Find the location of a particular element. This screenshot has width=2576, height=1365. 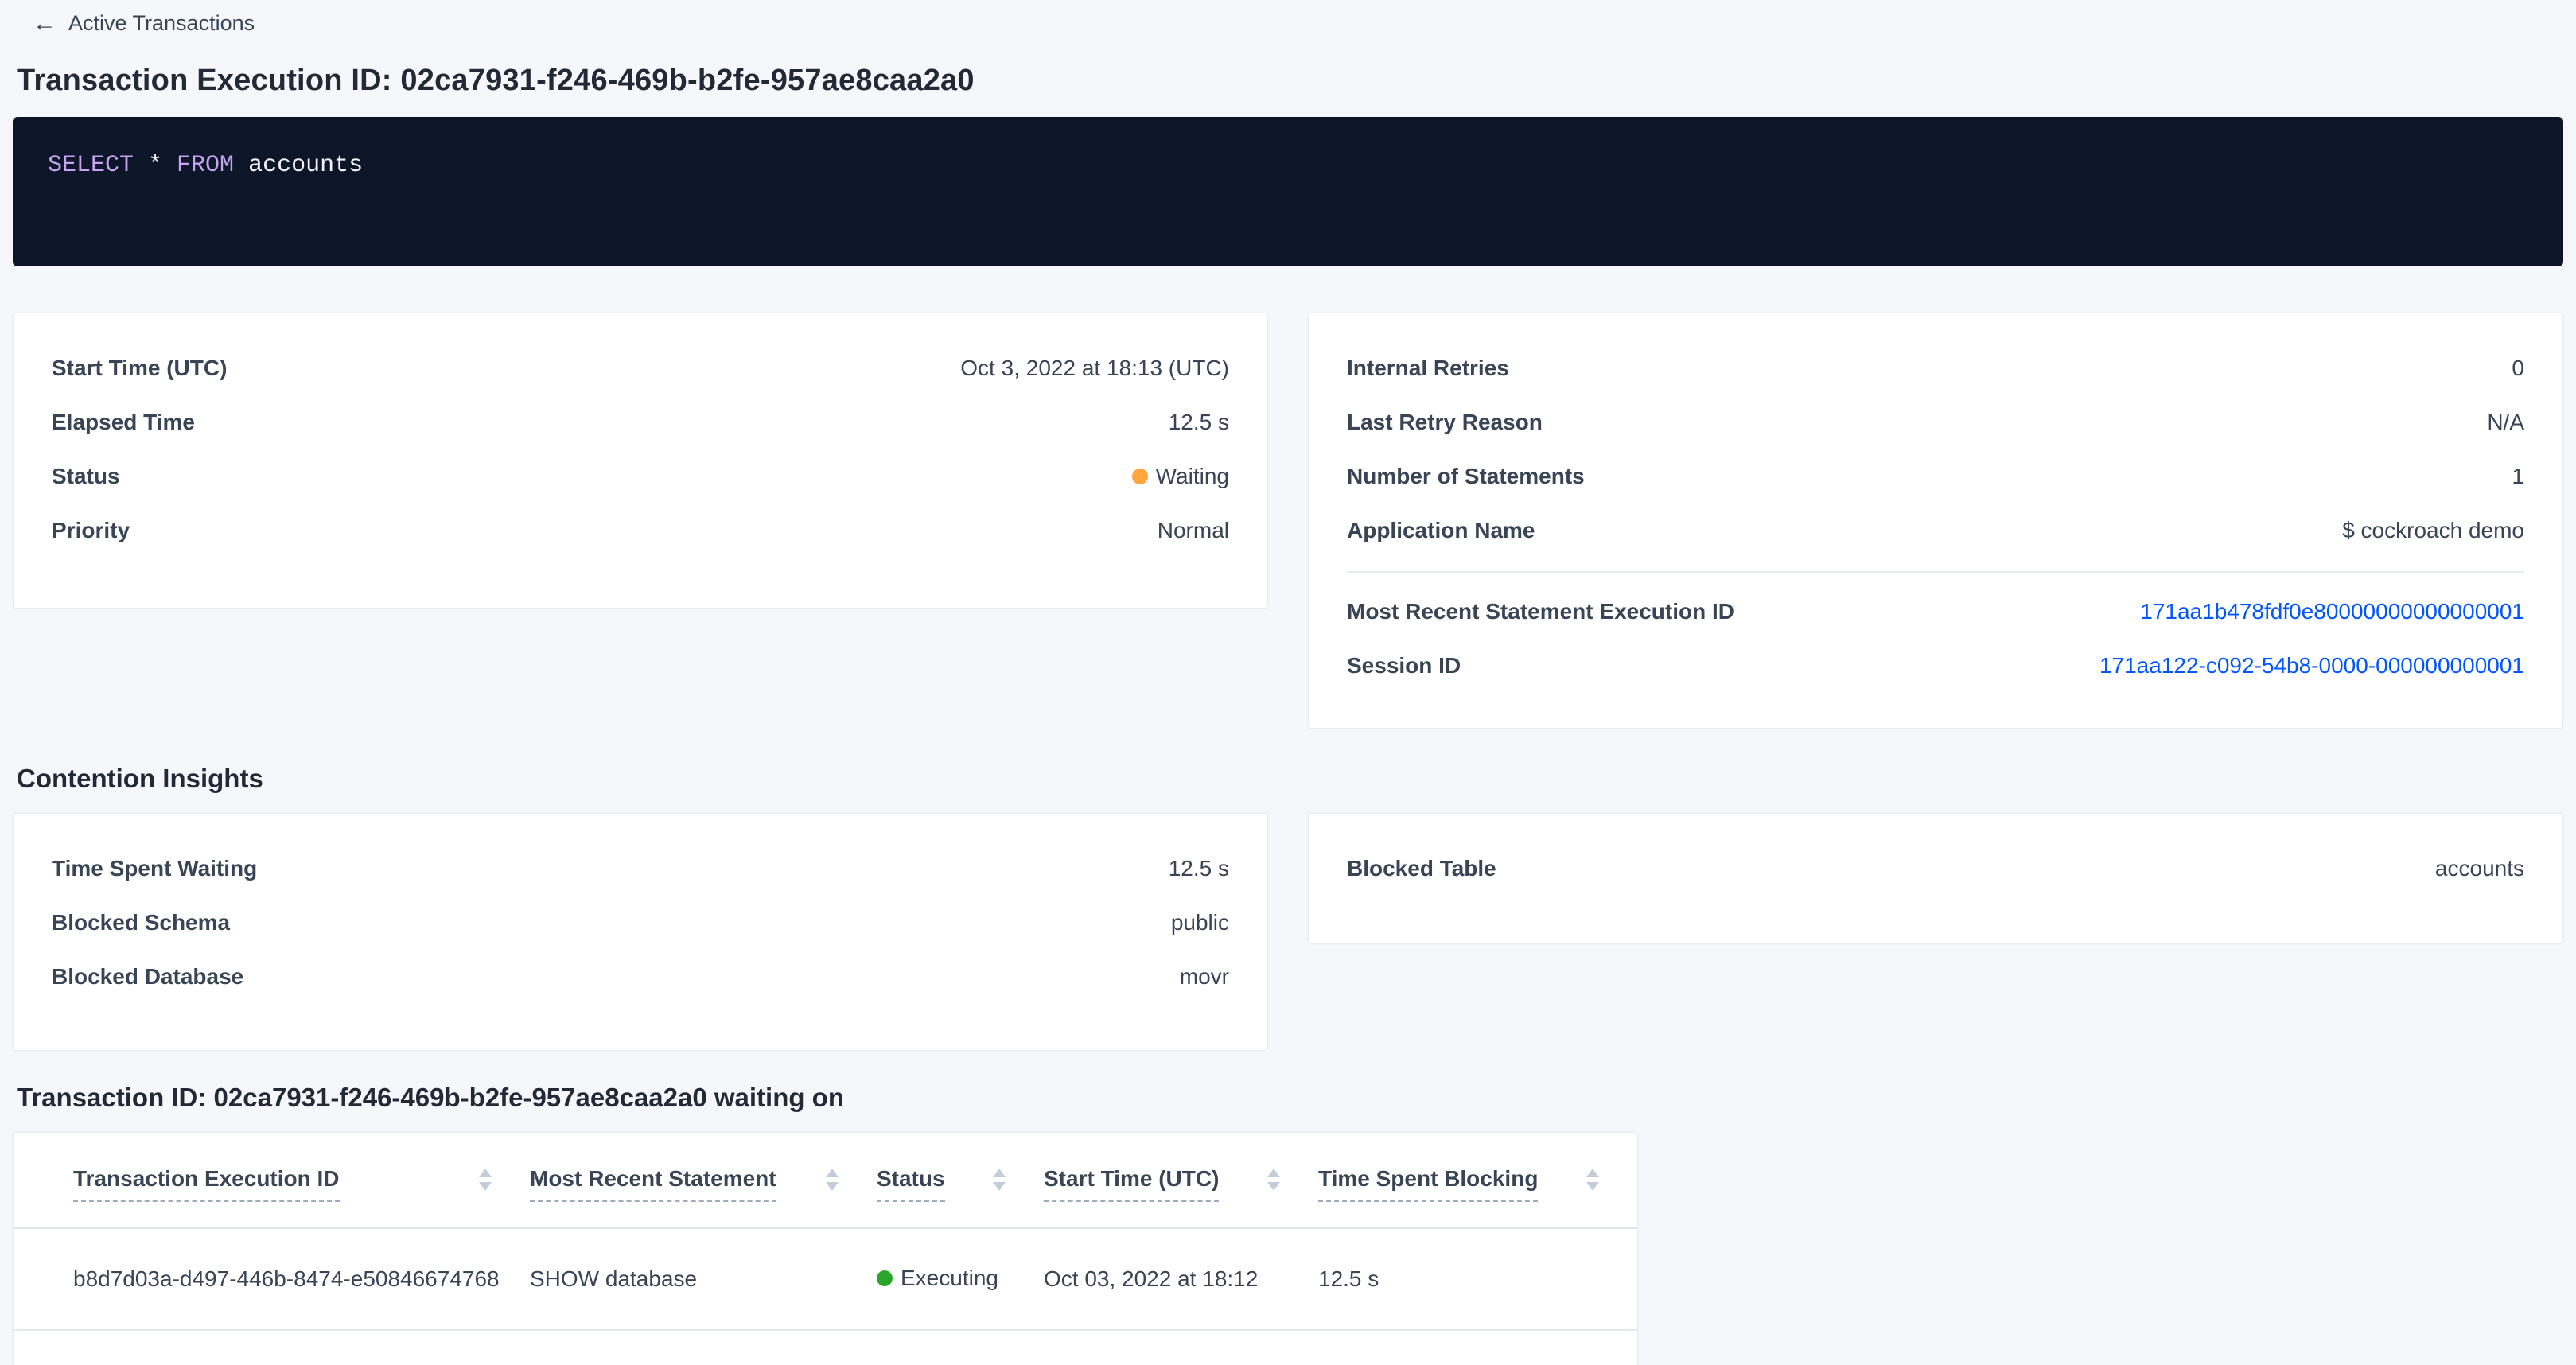

cell-status: Executing is located at coordinates (961, 1279).